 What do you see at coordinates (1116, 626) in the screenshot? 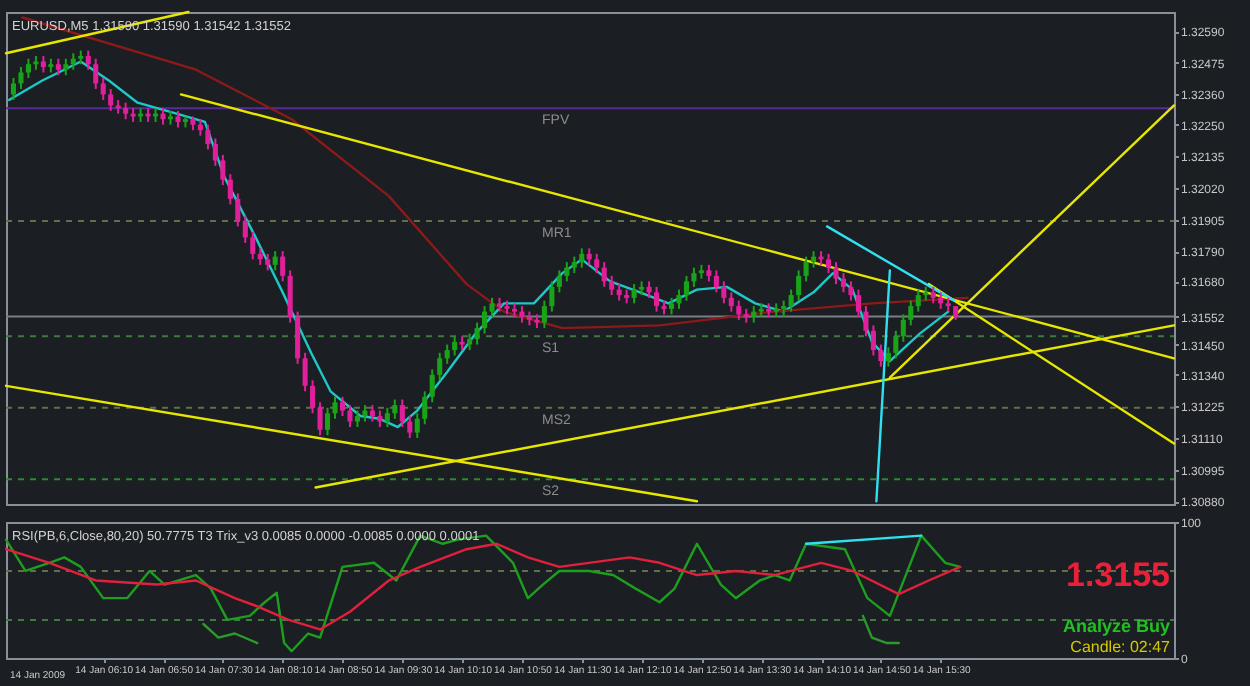
I see `annotation: Analyze Buy` at bounding box center [1116, 626].